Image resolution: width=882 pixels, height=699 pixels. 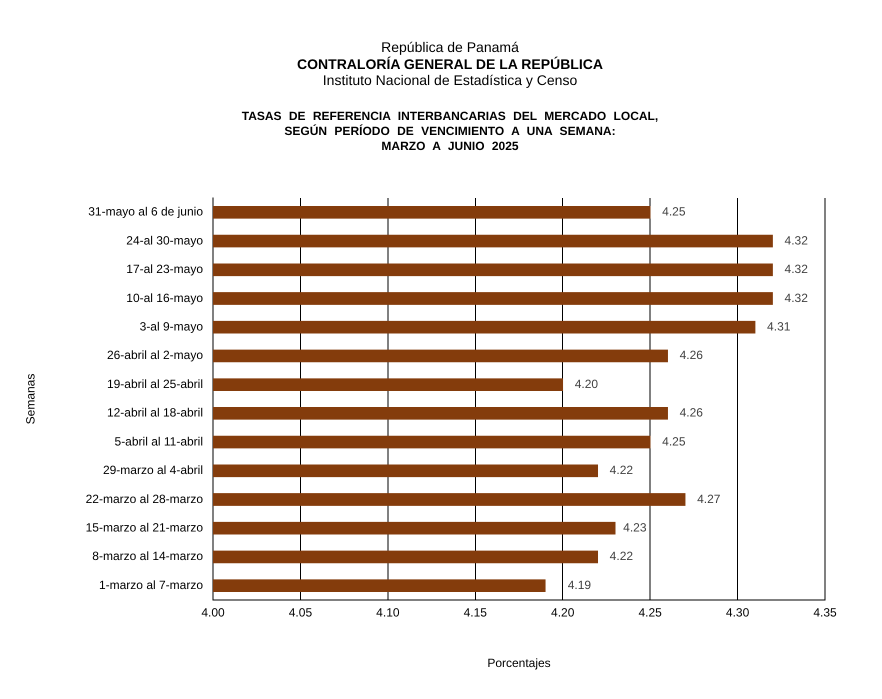 I want to click on y-tick-label: 12-abril al 18-abril, so click(x=154, y=413).